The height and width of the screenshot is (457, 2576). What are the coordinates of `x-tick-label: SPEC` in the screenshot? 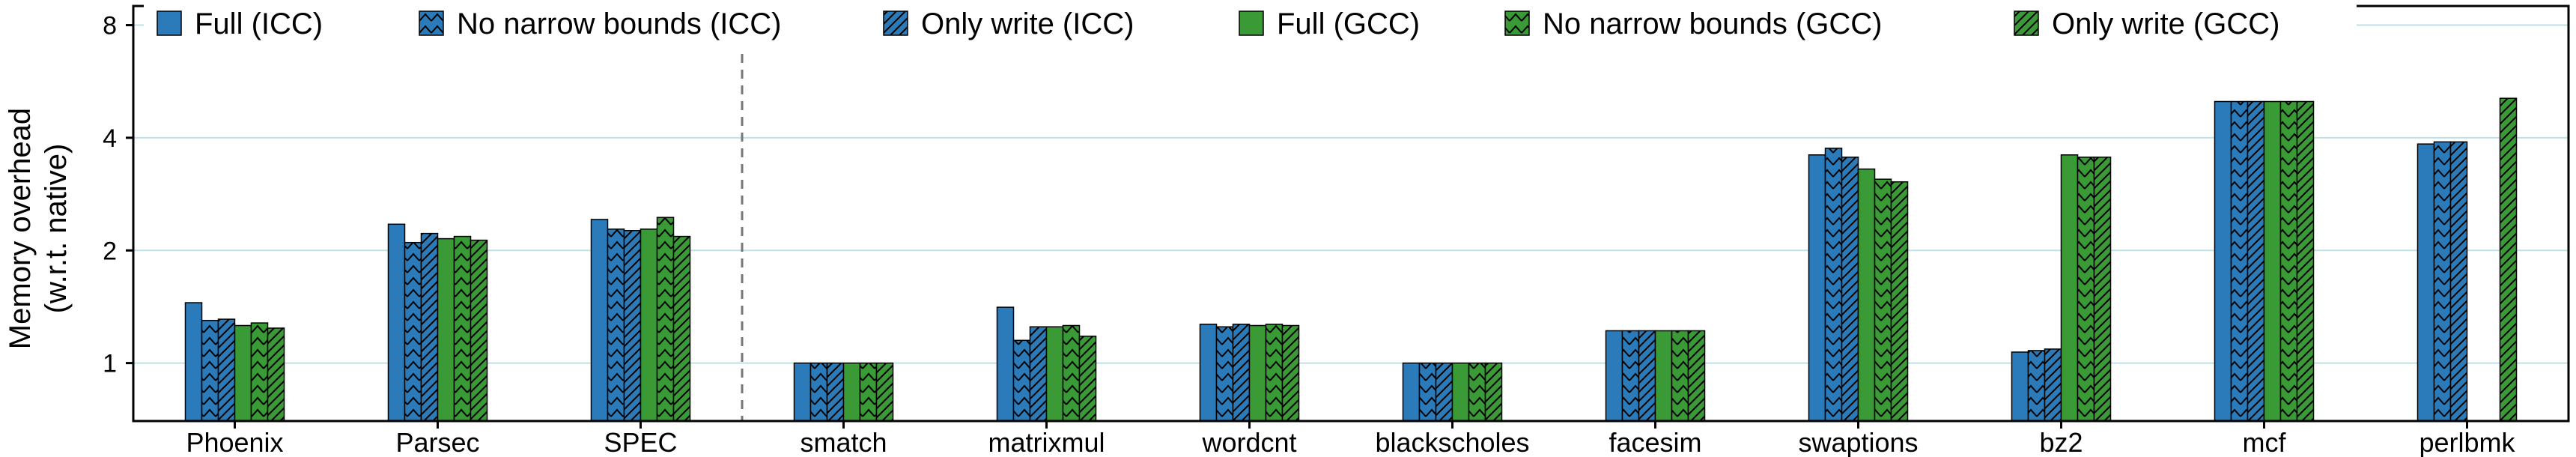 It's located at (640, 442).